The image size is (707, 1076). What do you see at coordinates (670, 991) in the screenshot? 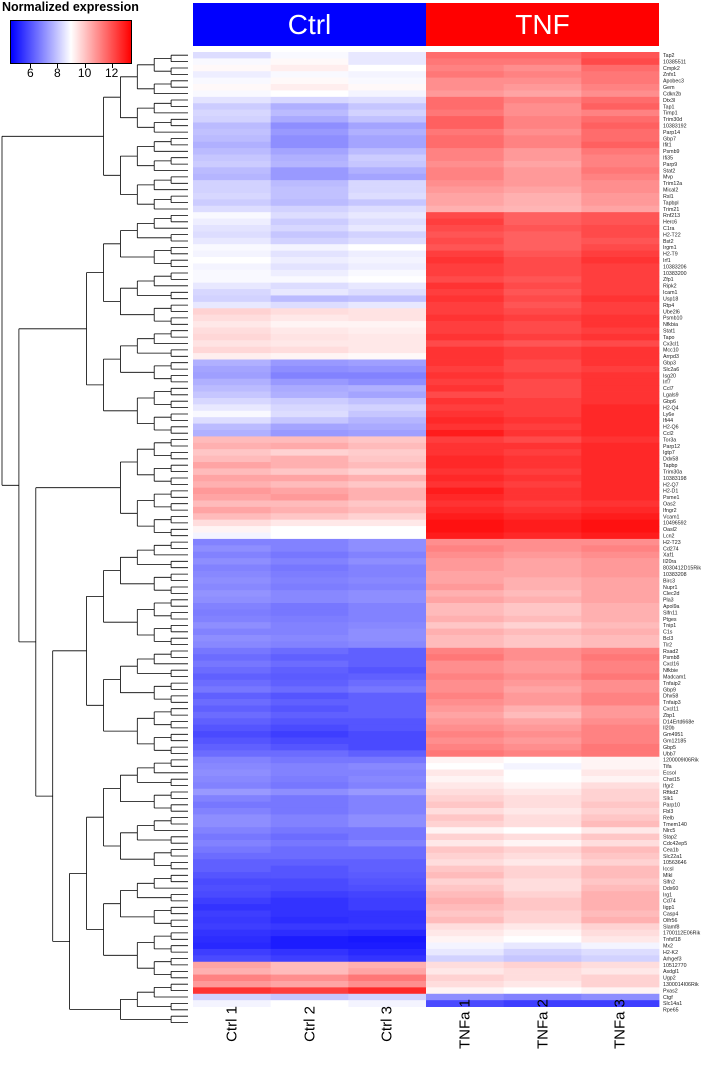
I see `gene-label: Pxas2` at bounding box center [670, 991].